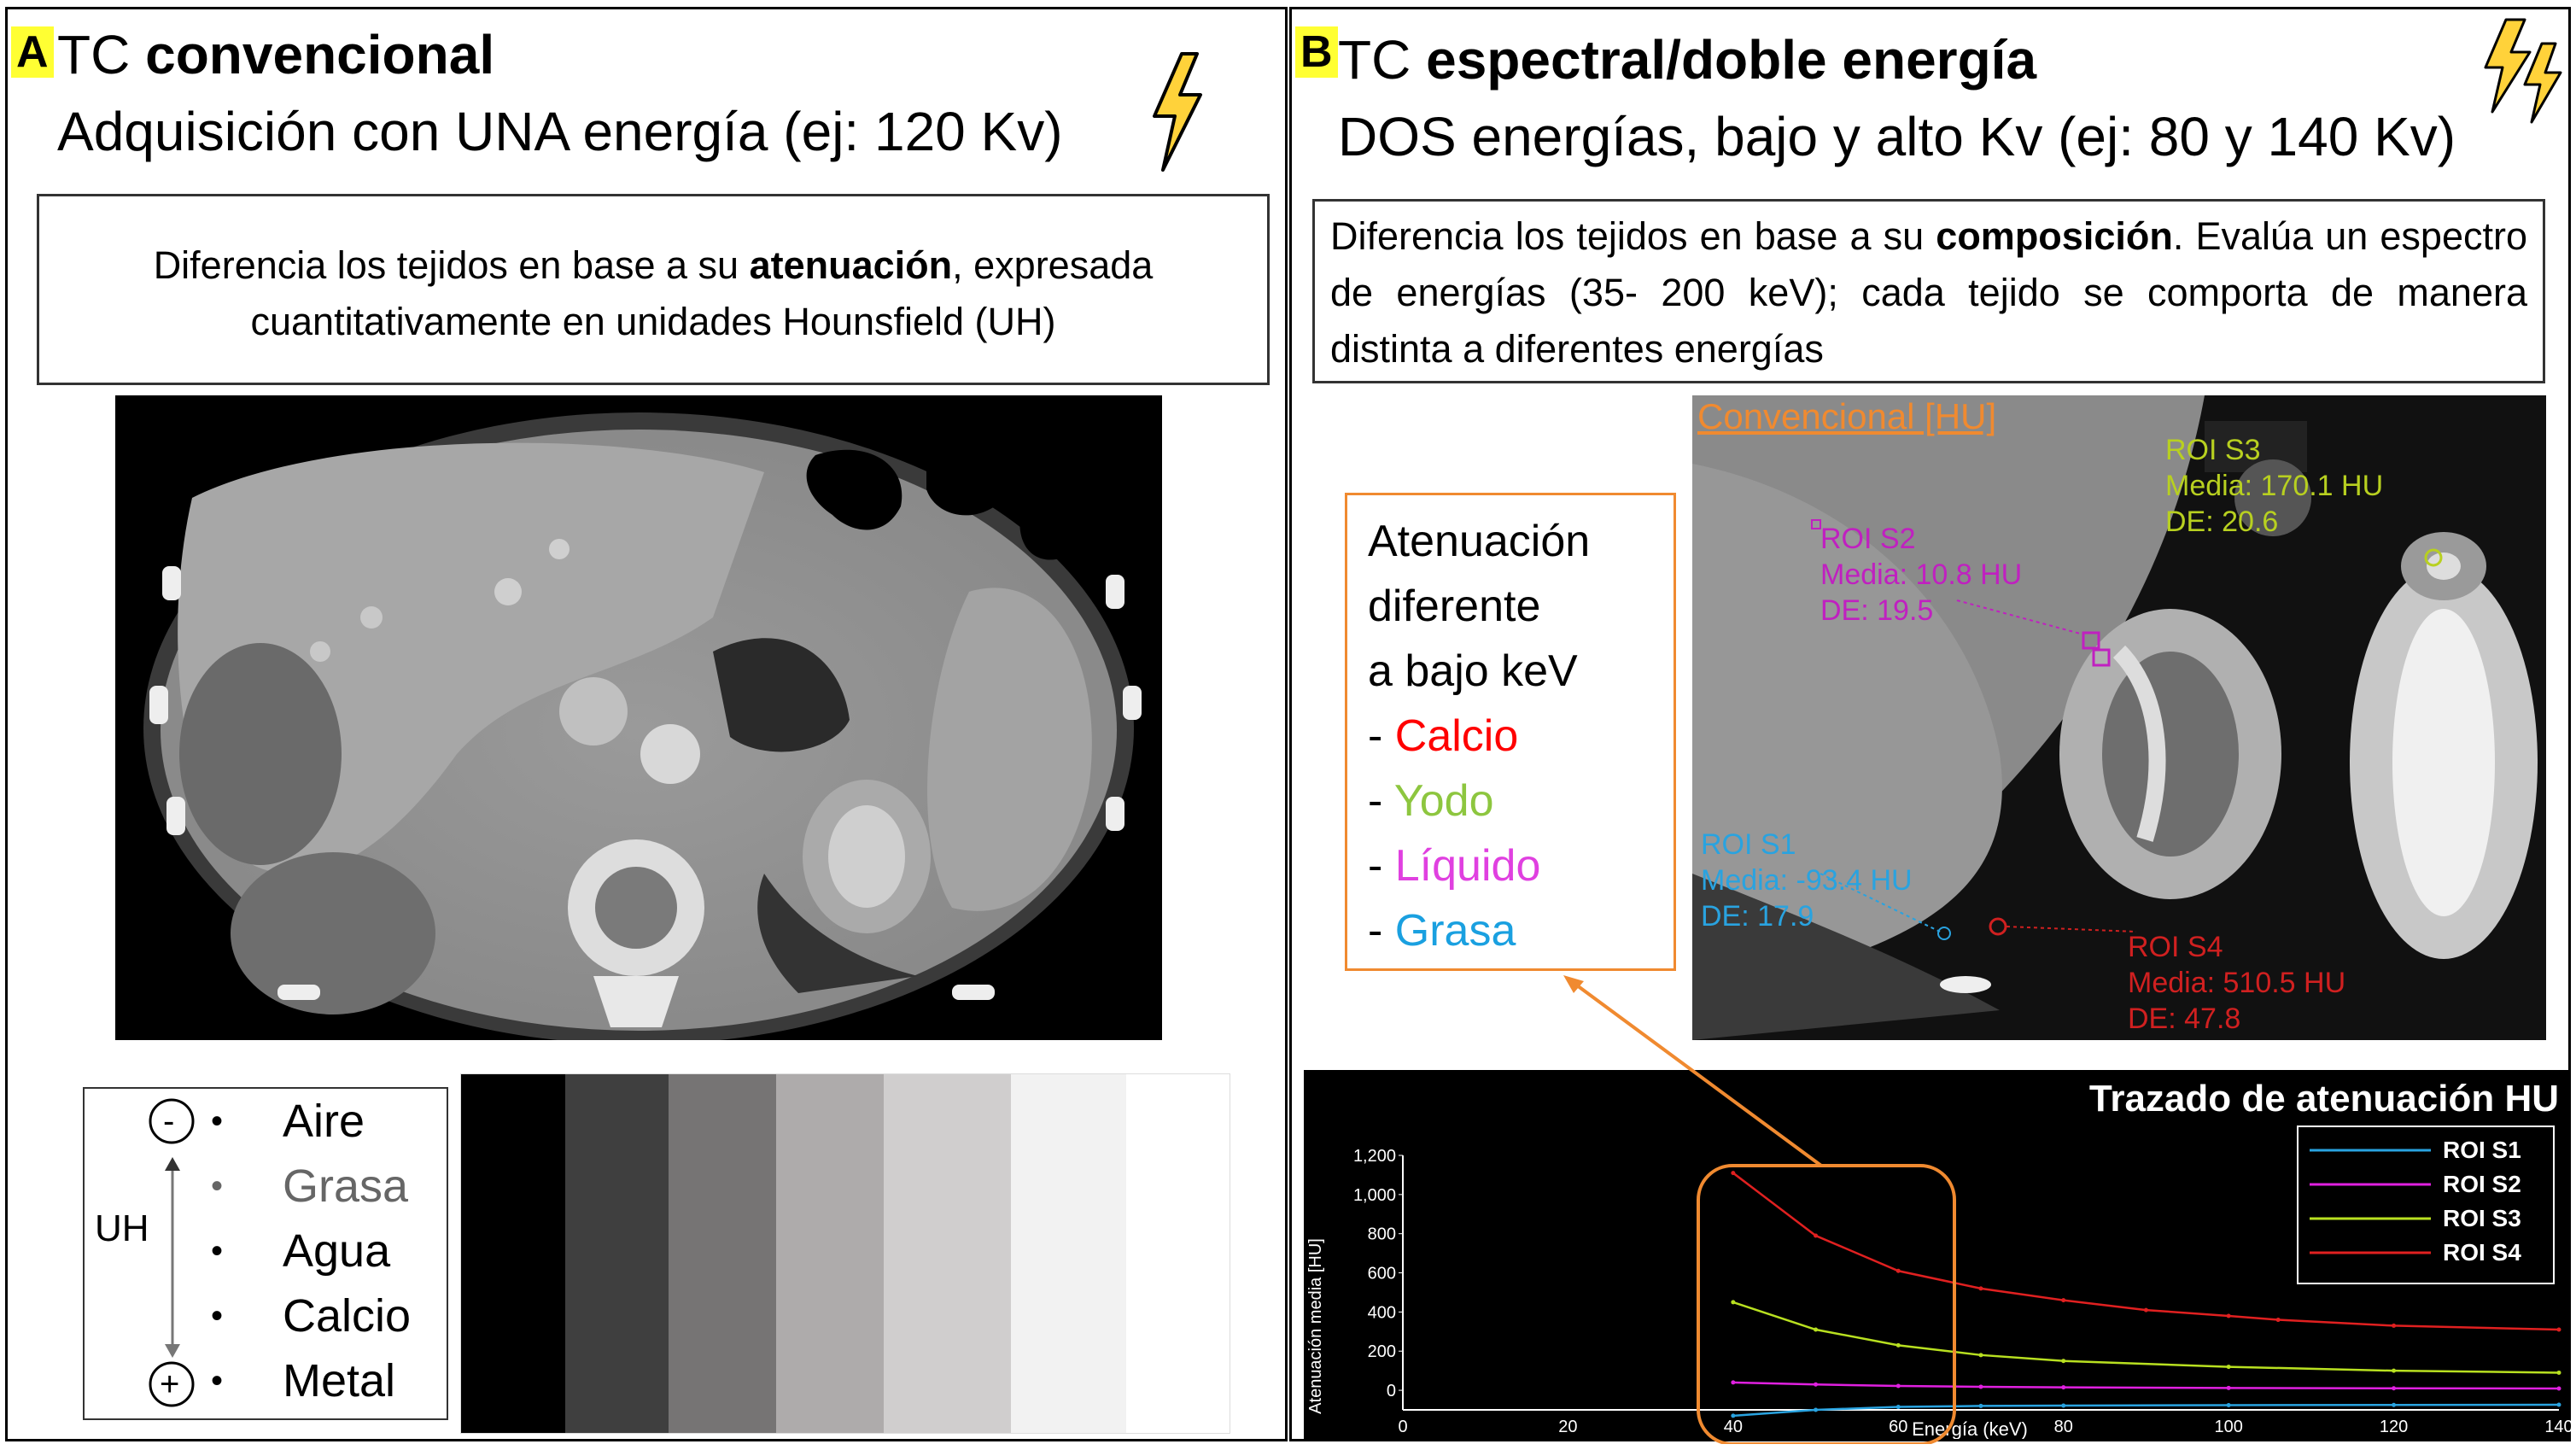 This screenshot has height=1450, width=2576. Describe the element at coordinates (2175, 947) in the screenshot. I see `roi-s4-name: ROI S4` at that location.